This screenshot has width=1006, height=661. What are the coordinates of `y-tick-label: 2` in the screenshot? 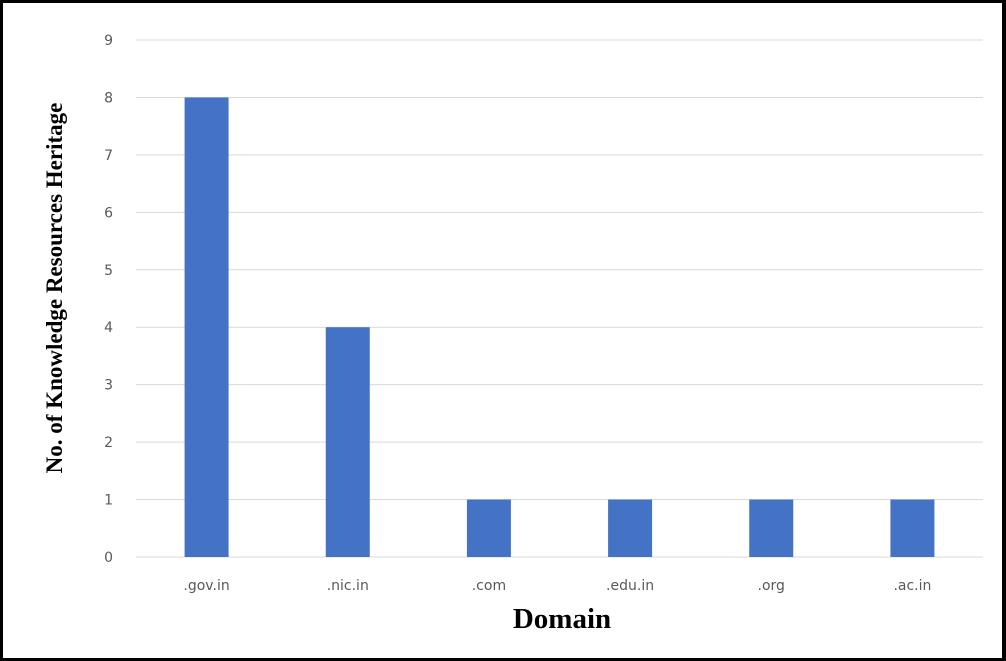 It's located at (108, 443).